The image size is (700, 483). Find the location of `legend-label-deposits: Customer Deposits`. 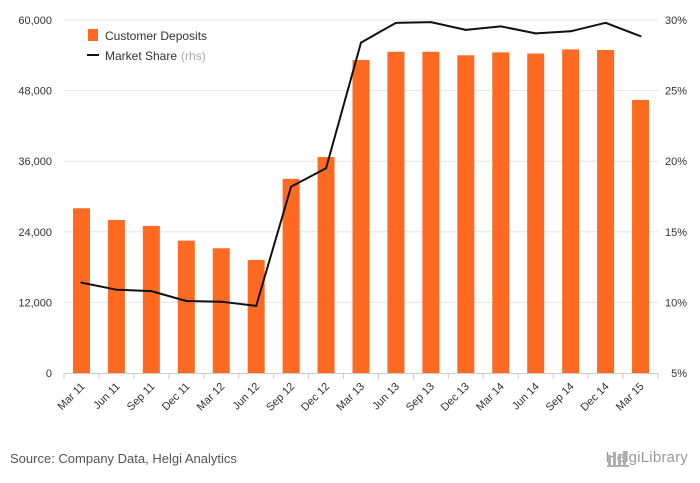

legend-label-deposits: Customer Deposits is located at coordinates (156, 36).